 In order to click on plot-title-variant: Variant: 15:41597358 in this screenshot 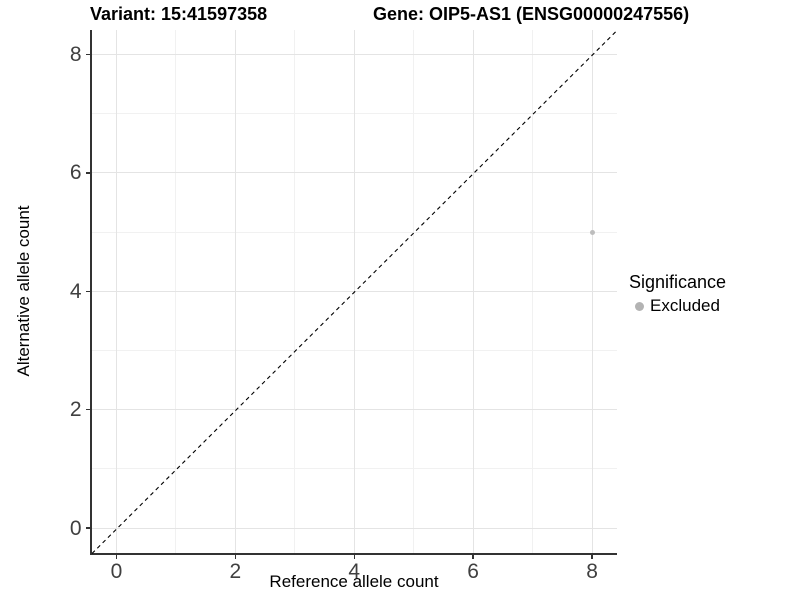, I will do `click(179, 14)`.